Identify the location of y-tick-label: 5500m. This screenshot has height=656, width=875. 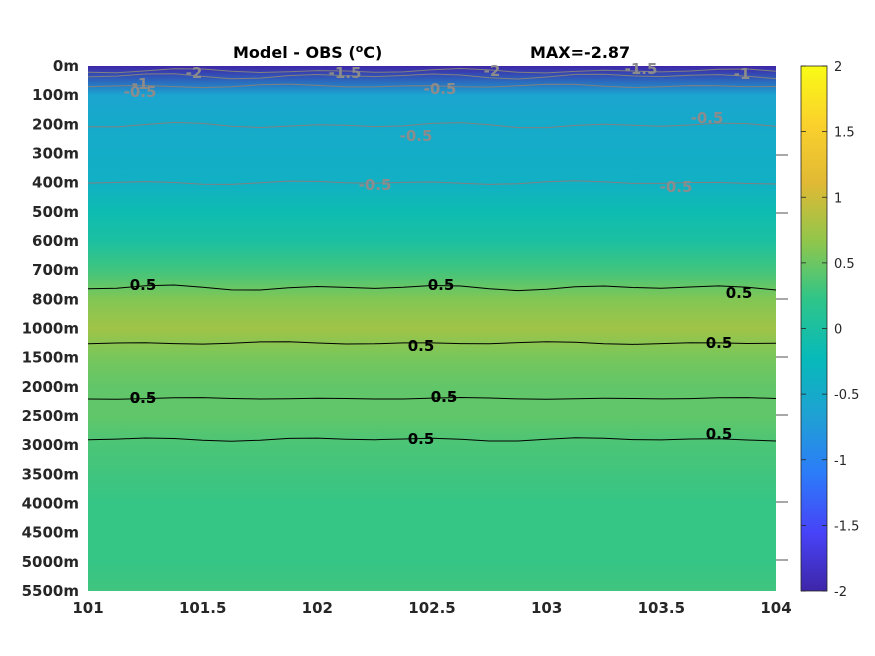
(50, 591).